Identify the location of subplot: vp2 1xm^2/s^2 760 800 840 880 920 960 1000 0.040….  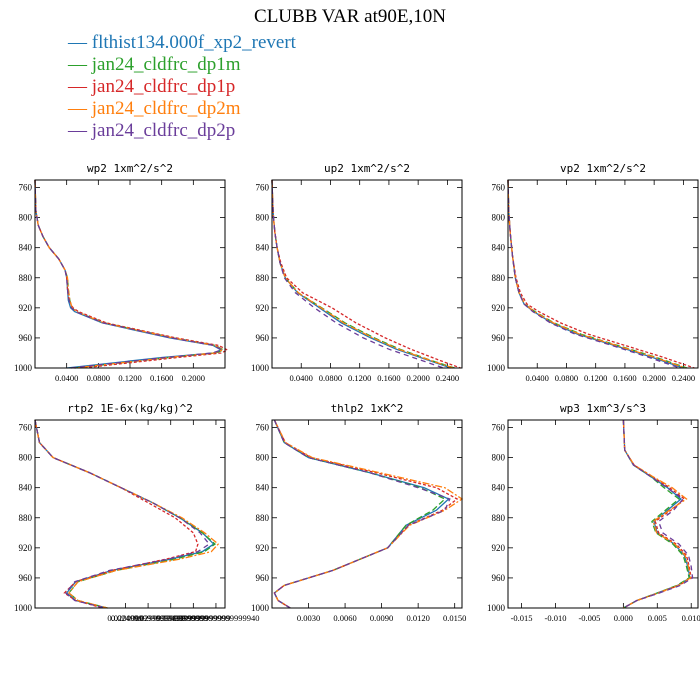
(593, 272).